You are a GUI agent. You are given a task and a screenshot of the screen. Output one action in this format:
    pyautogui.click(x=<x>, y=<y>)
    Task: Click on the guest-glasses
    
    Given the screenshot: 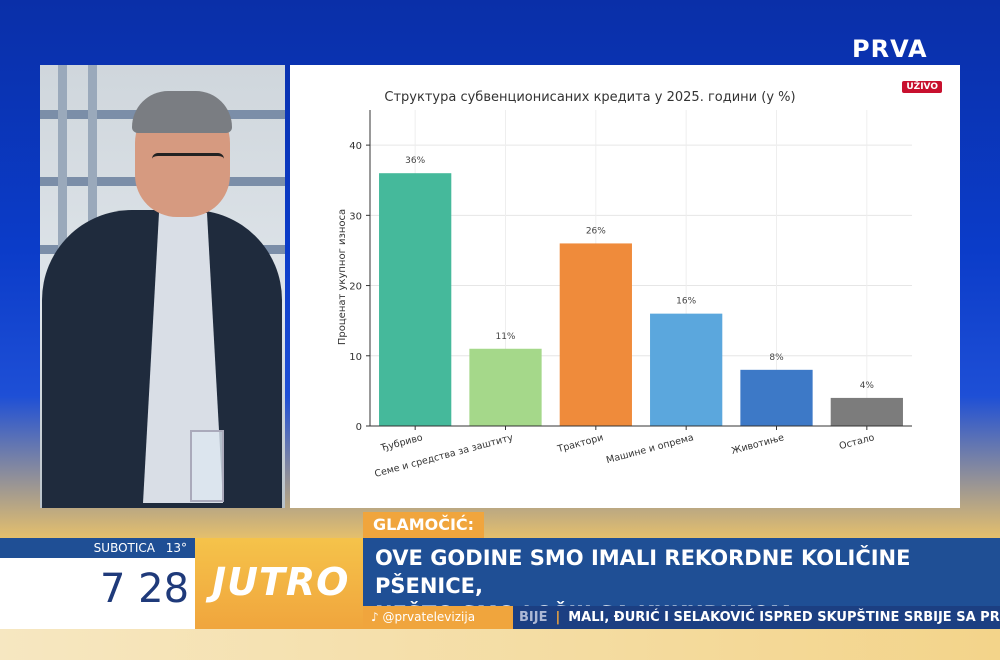 What is the action you would take?
    pyautogui.click(x=188, y=162)
    